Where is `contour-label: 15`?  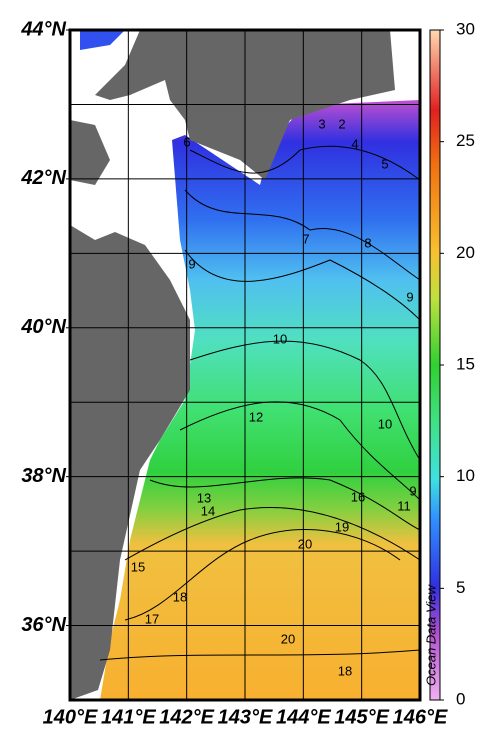 contour-label: 15 is located at coordinates (138, 566).